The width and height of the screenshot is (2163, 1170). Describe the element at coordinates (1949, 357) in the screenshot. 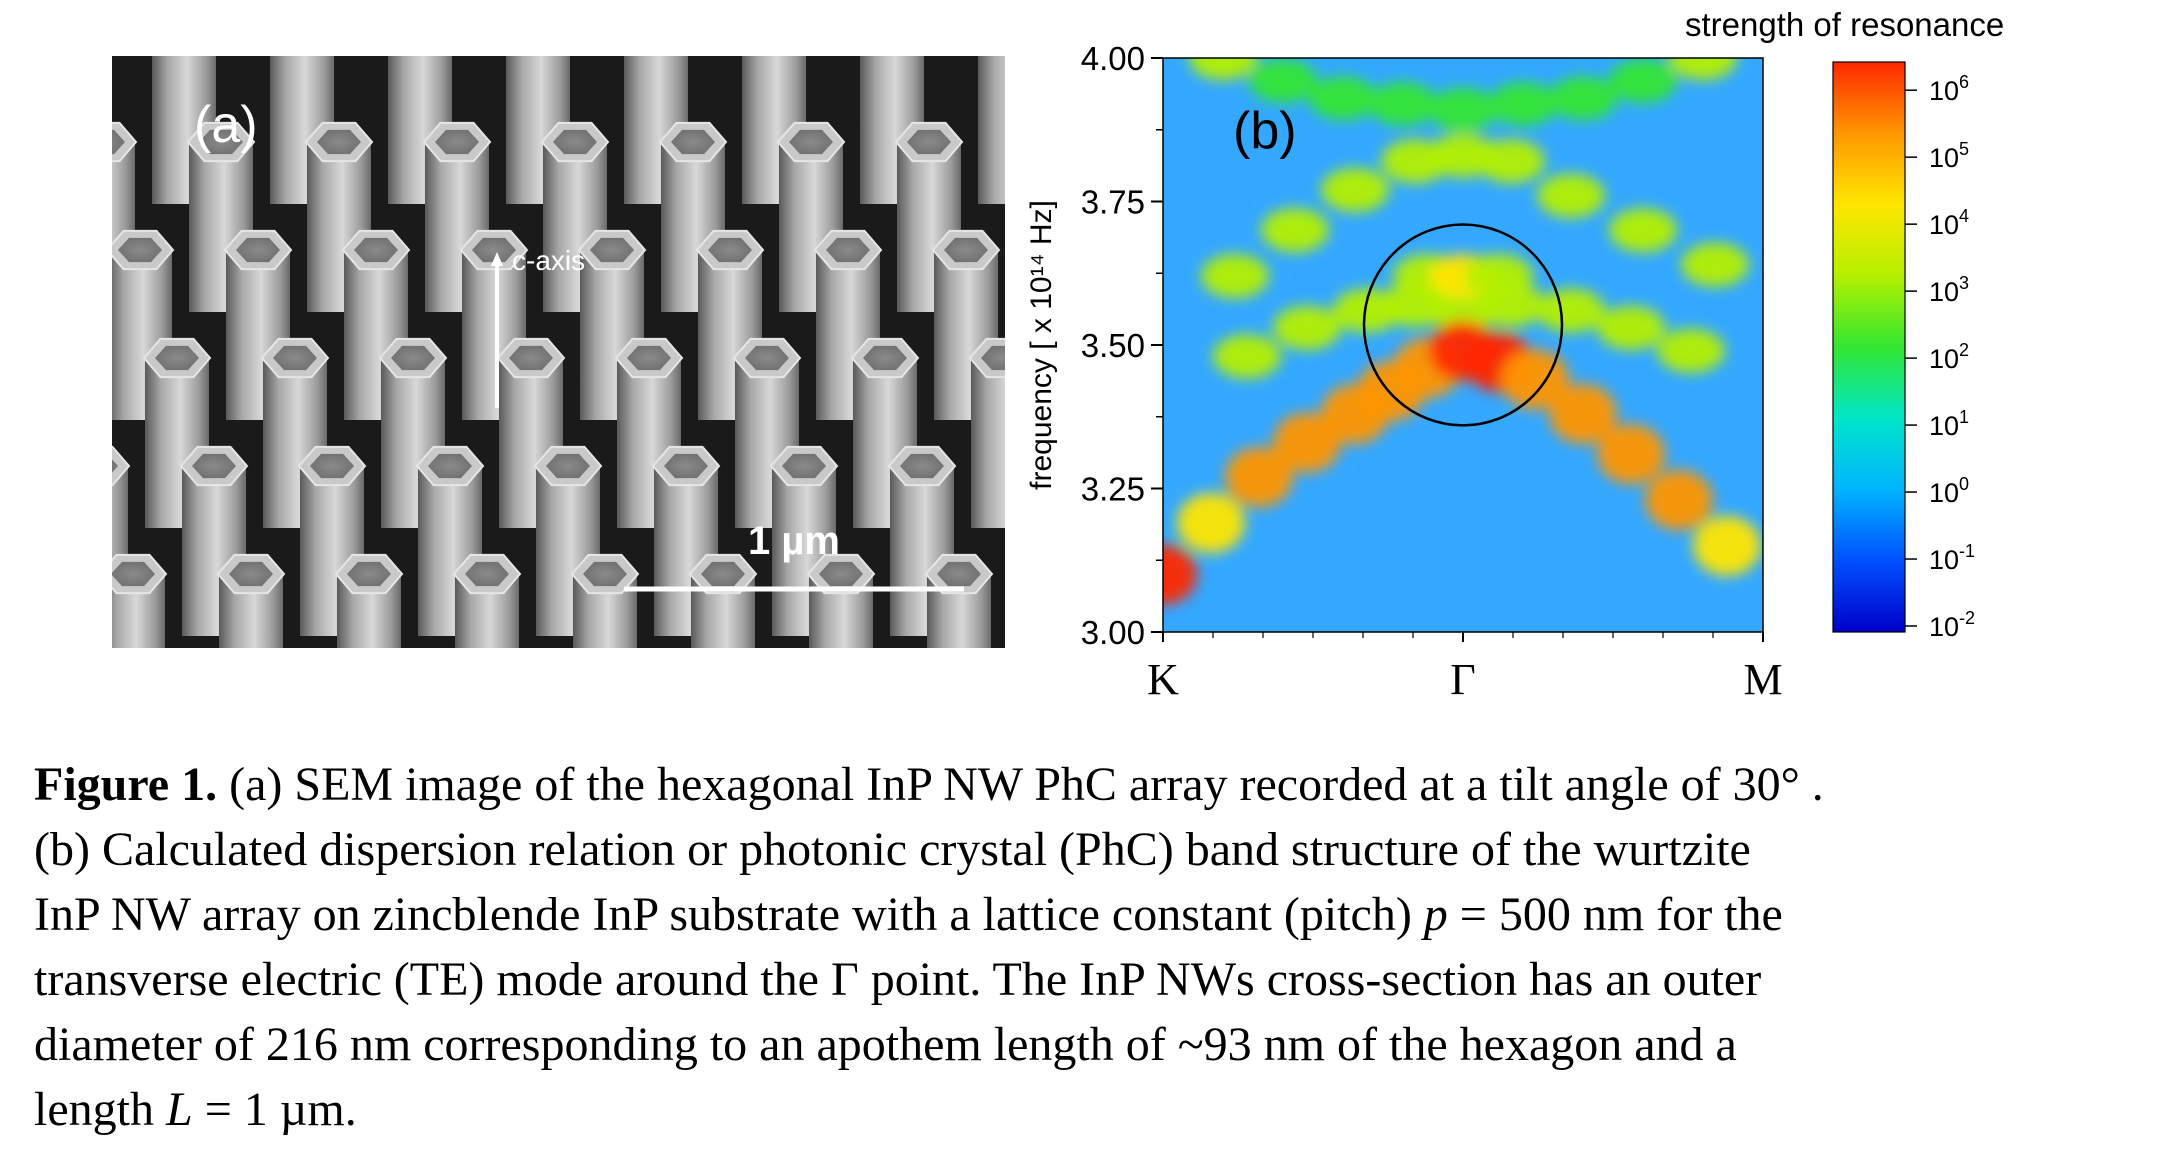

I see `colorbar-tick-label: 10²` at that location.